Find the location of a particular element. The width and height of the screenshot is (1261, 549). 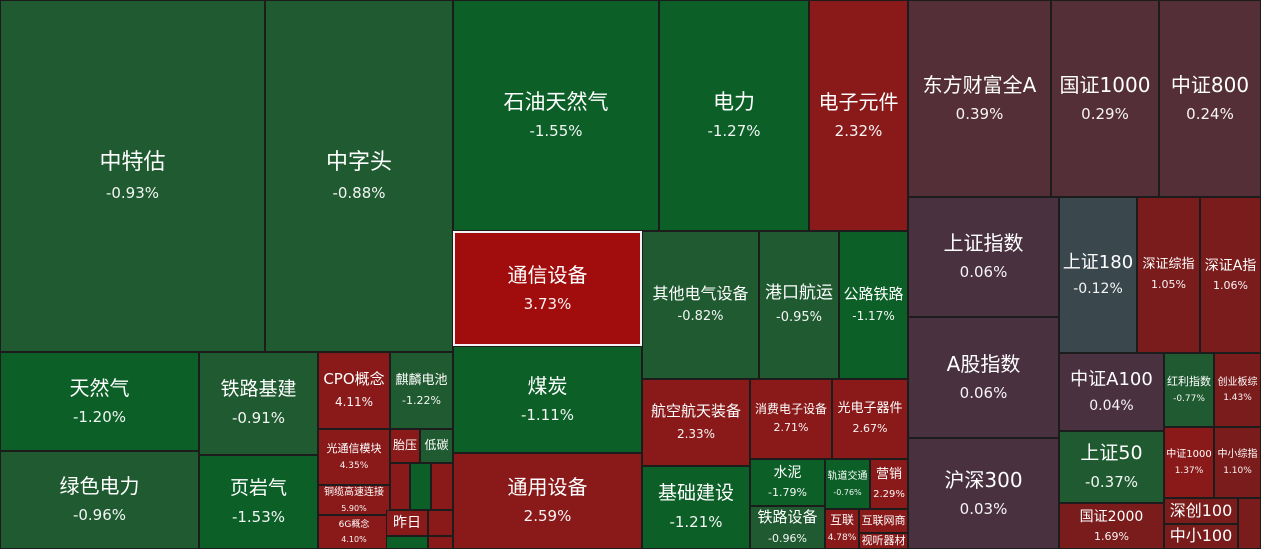

treemap-tile-6: 国证1000 0.29% is located at coordinates (1105, 98).